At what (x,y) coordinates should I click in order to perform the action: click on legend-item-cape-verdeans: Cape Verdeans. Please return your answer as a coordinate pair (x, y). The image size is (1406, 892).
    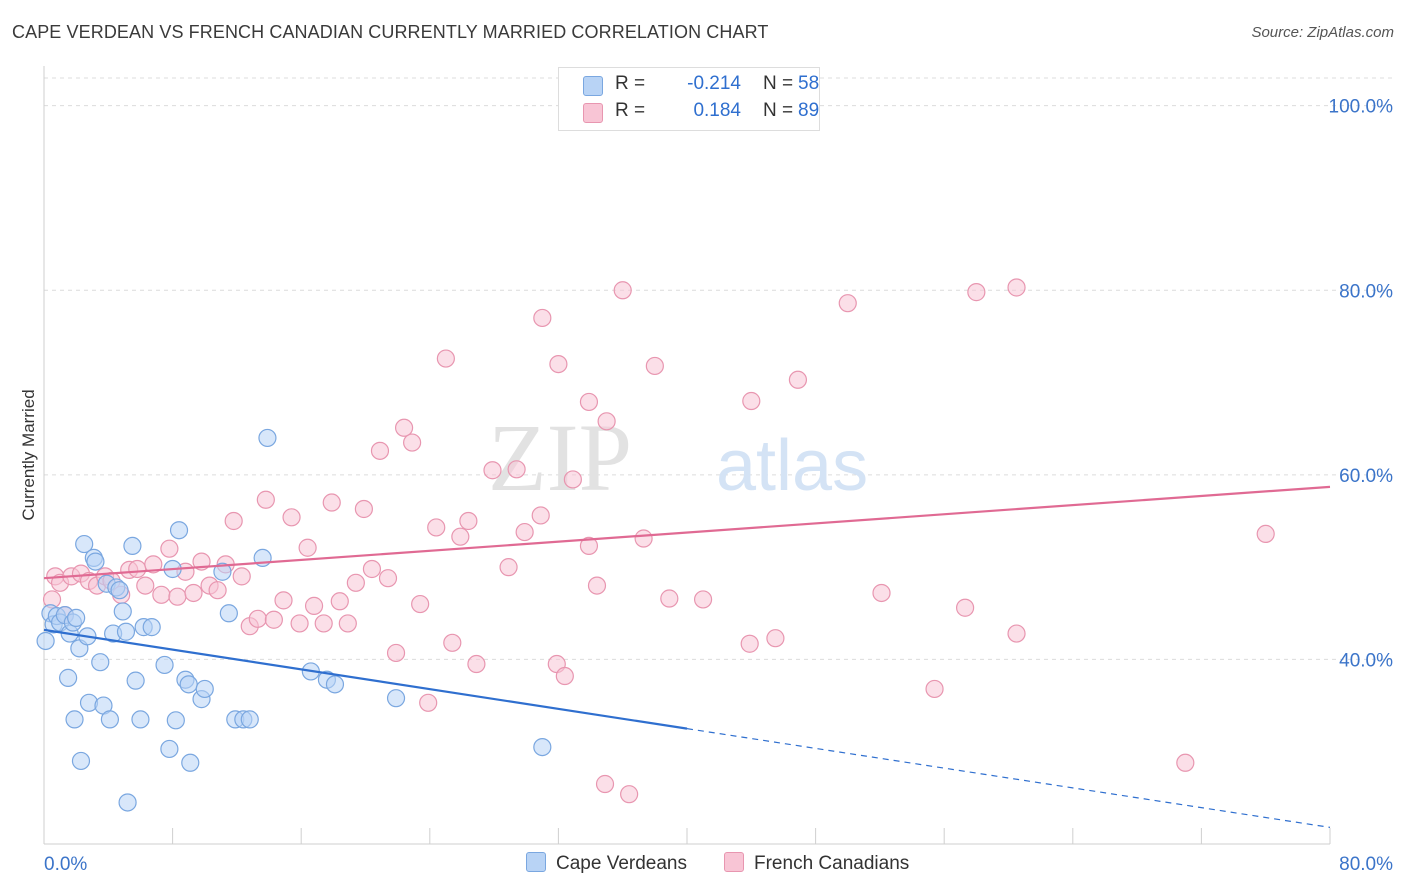
    Looking at the image, I should click on (606, 865).